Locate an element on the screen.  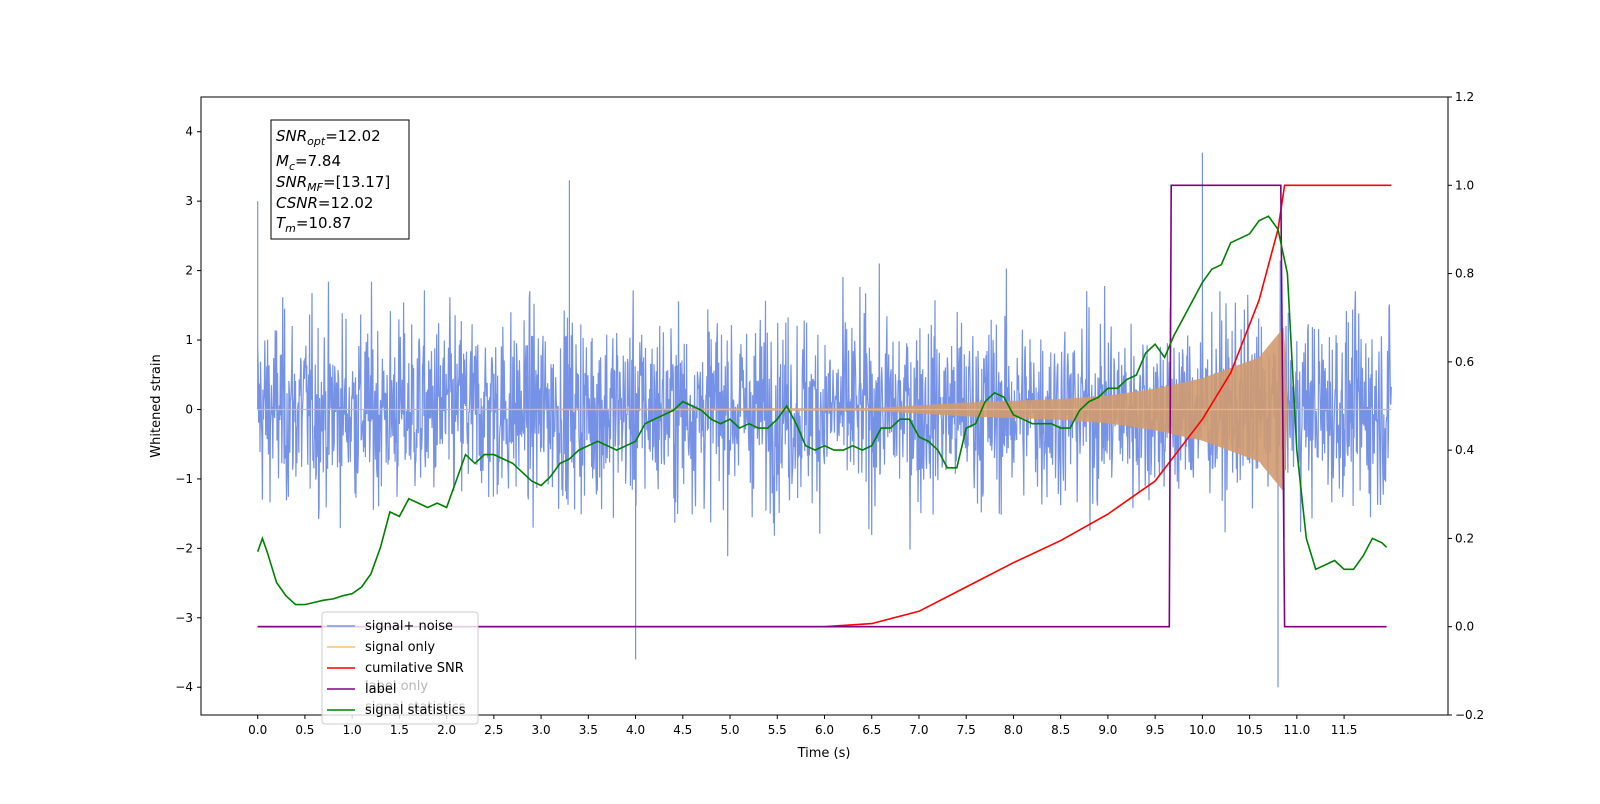
x-tick-label: 1.0 is located at coordinates (352, 730).